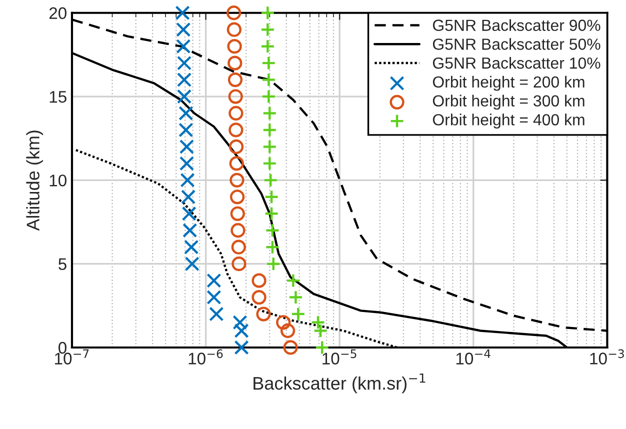 The height and width of the screenshot is (429, 626). What do you see at coordinates (508, 83) in the screenshot?
I see `legend-label: Orbit height = 200 km` at bounding box center [508, 83].